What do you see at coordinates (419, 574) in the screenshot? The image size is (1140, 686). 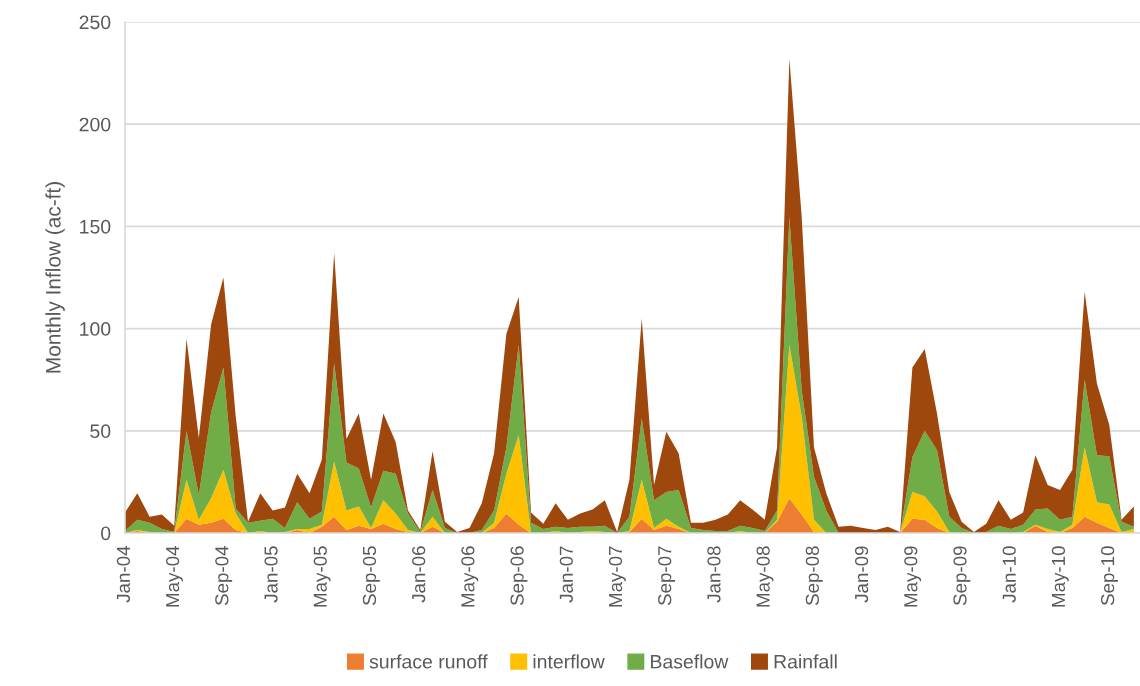 I see `x-tick-label: Jan-06` at bounding box center [419, 574].